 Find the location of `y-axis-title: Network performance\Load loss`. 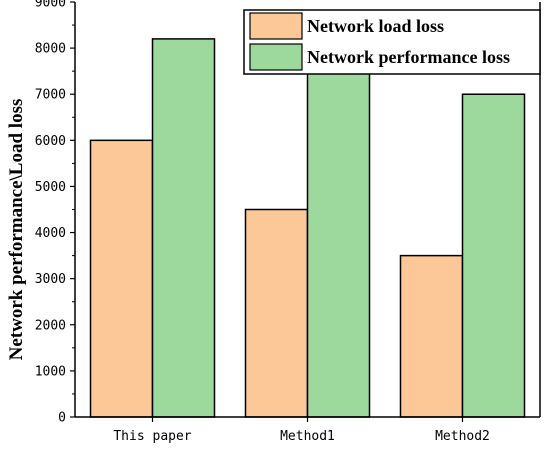

y-axis-title: Network performance\Load loss is located at coordinates (16, 230).